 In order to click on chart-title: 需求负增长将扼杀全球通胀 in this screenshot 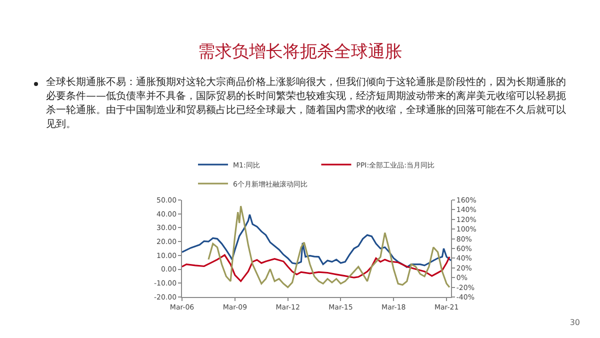, I will do `click(300, 52)`.